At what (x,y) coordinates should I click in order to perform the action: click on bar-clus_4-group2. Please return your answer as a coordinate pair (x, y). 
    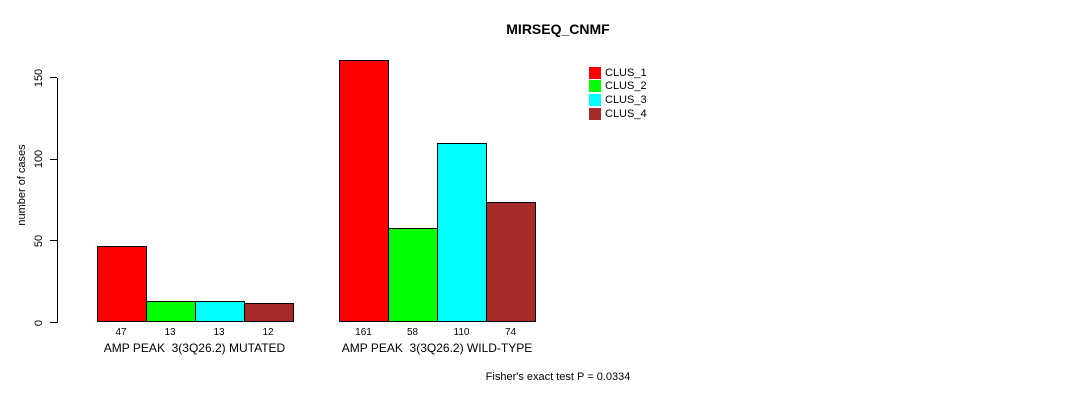
    Looking at the image, I should click on (511, 262).